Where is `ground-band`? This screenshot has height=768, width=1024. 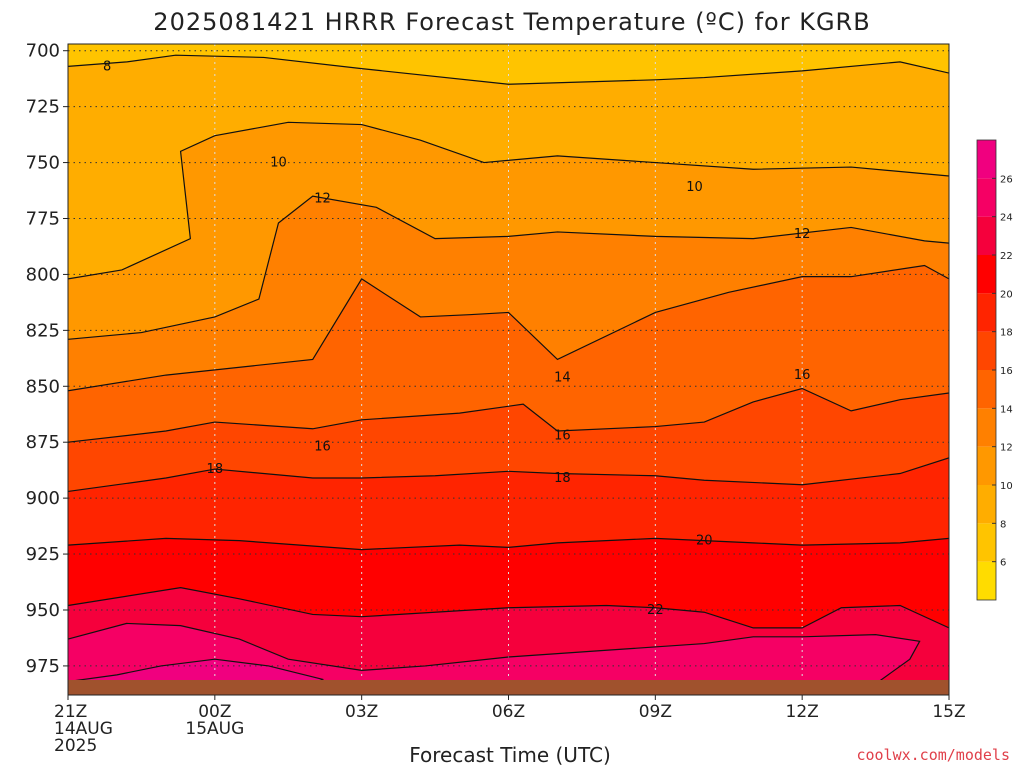
ground-band is located at coordinates (508, 687).